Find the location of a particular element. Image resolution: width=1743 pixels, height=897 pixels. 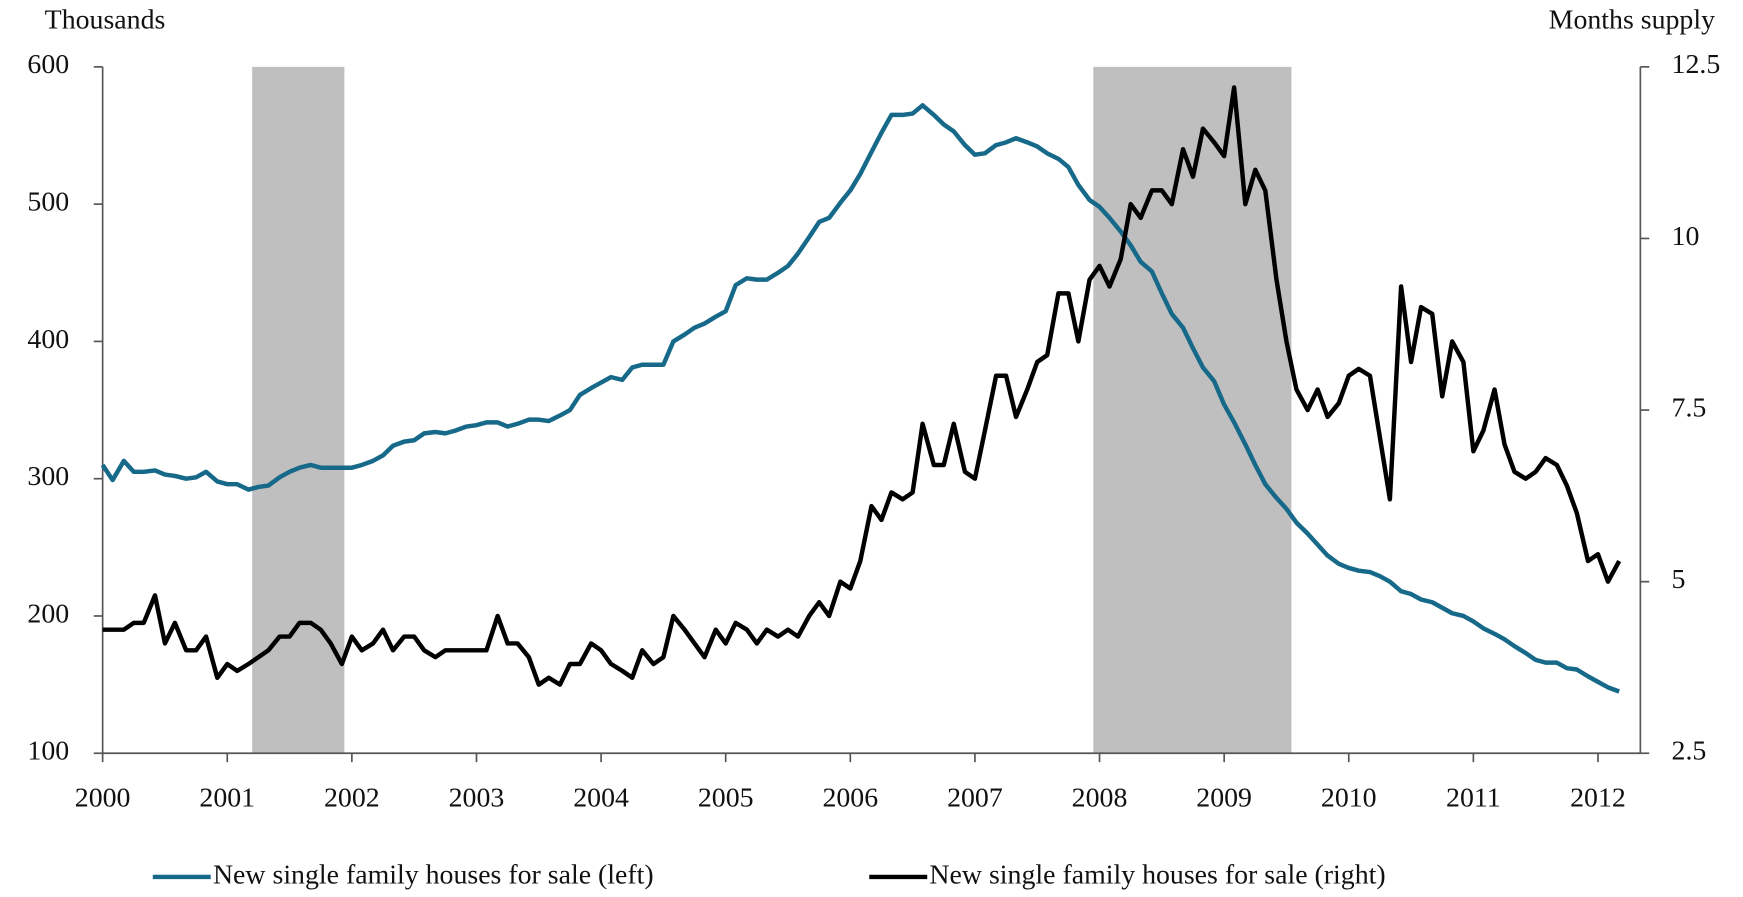

x-tick-label: 2007 is located at coordinates (975, 797).